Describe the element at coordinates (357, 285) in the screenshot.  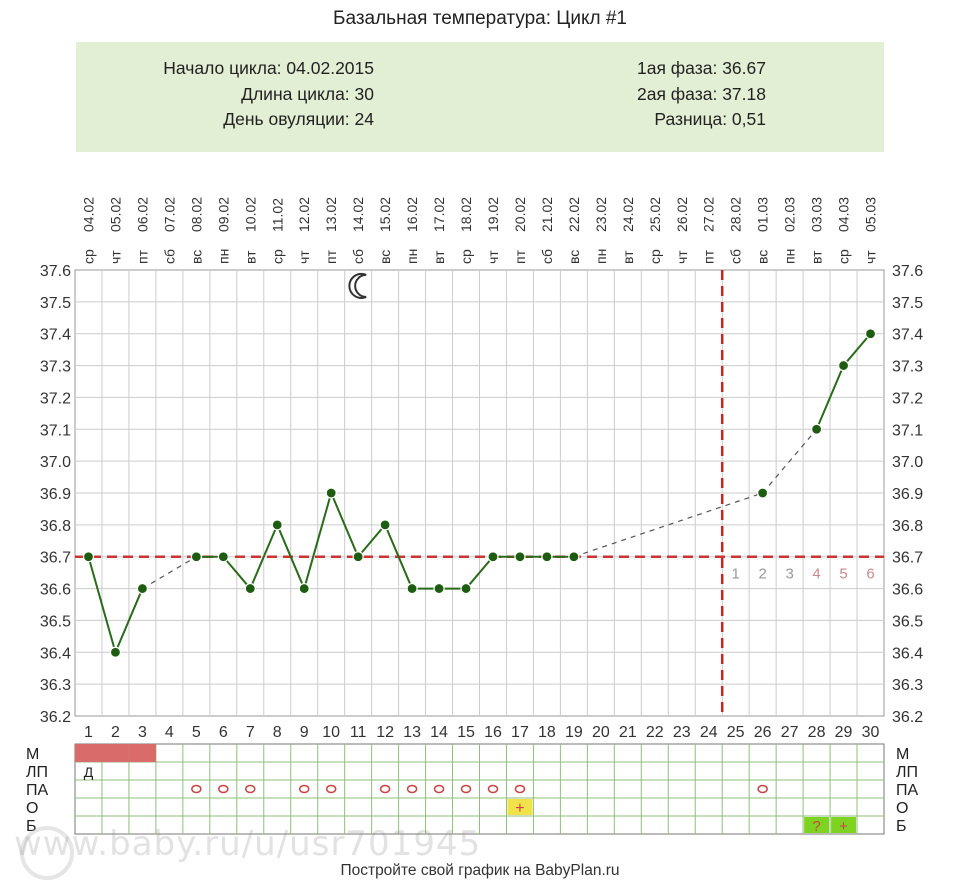
I see `moon-icon` at that location.